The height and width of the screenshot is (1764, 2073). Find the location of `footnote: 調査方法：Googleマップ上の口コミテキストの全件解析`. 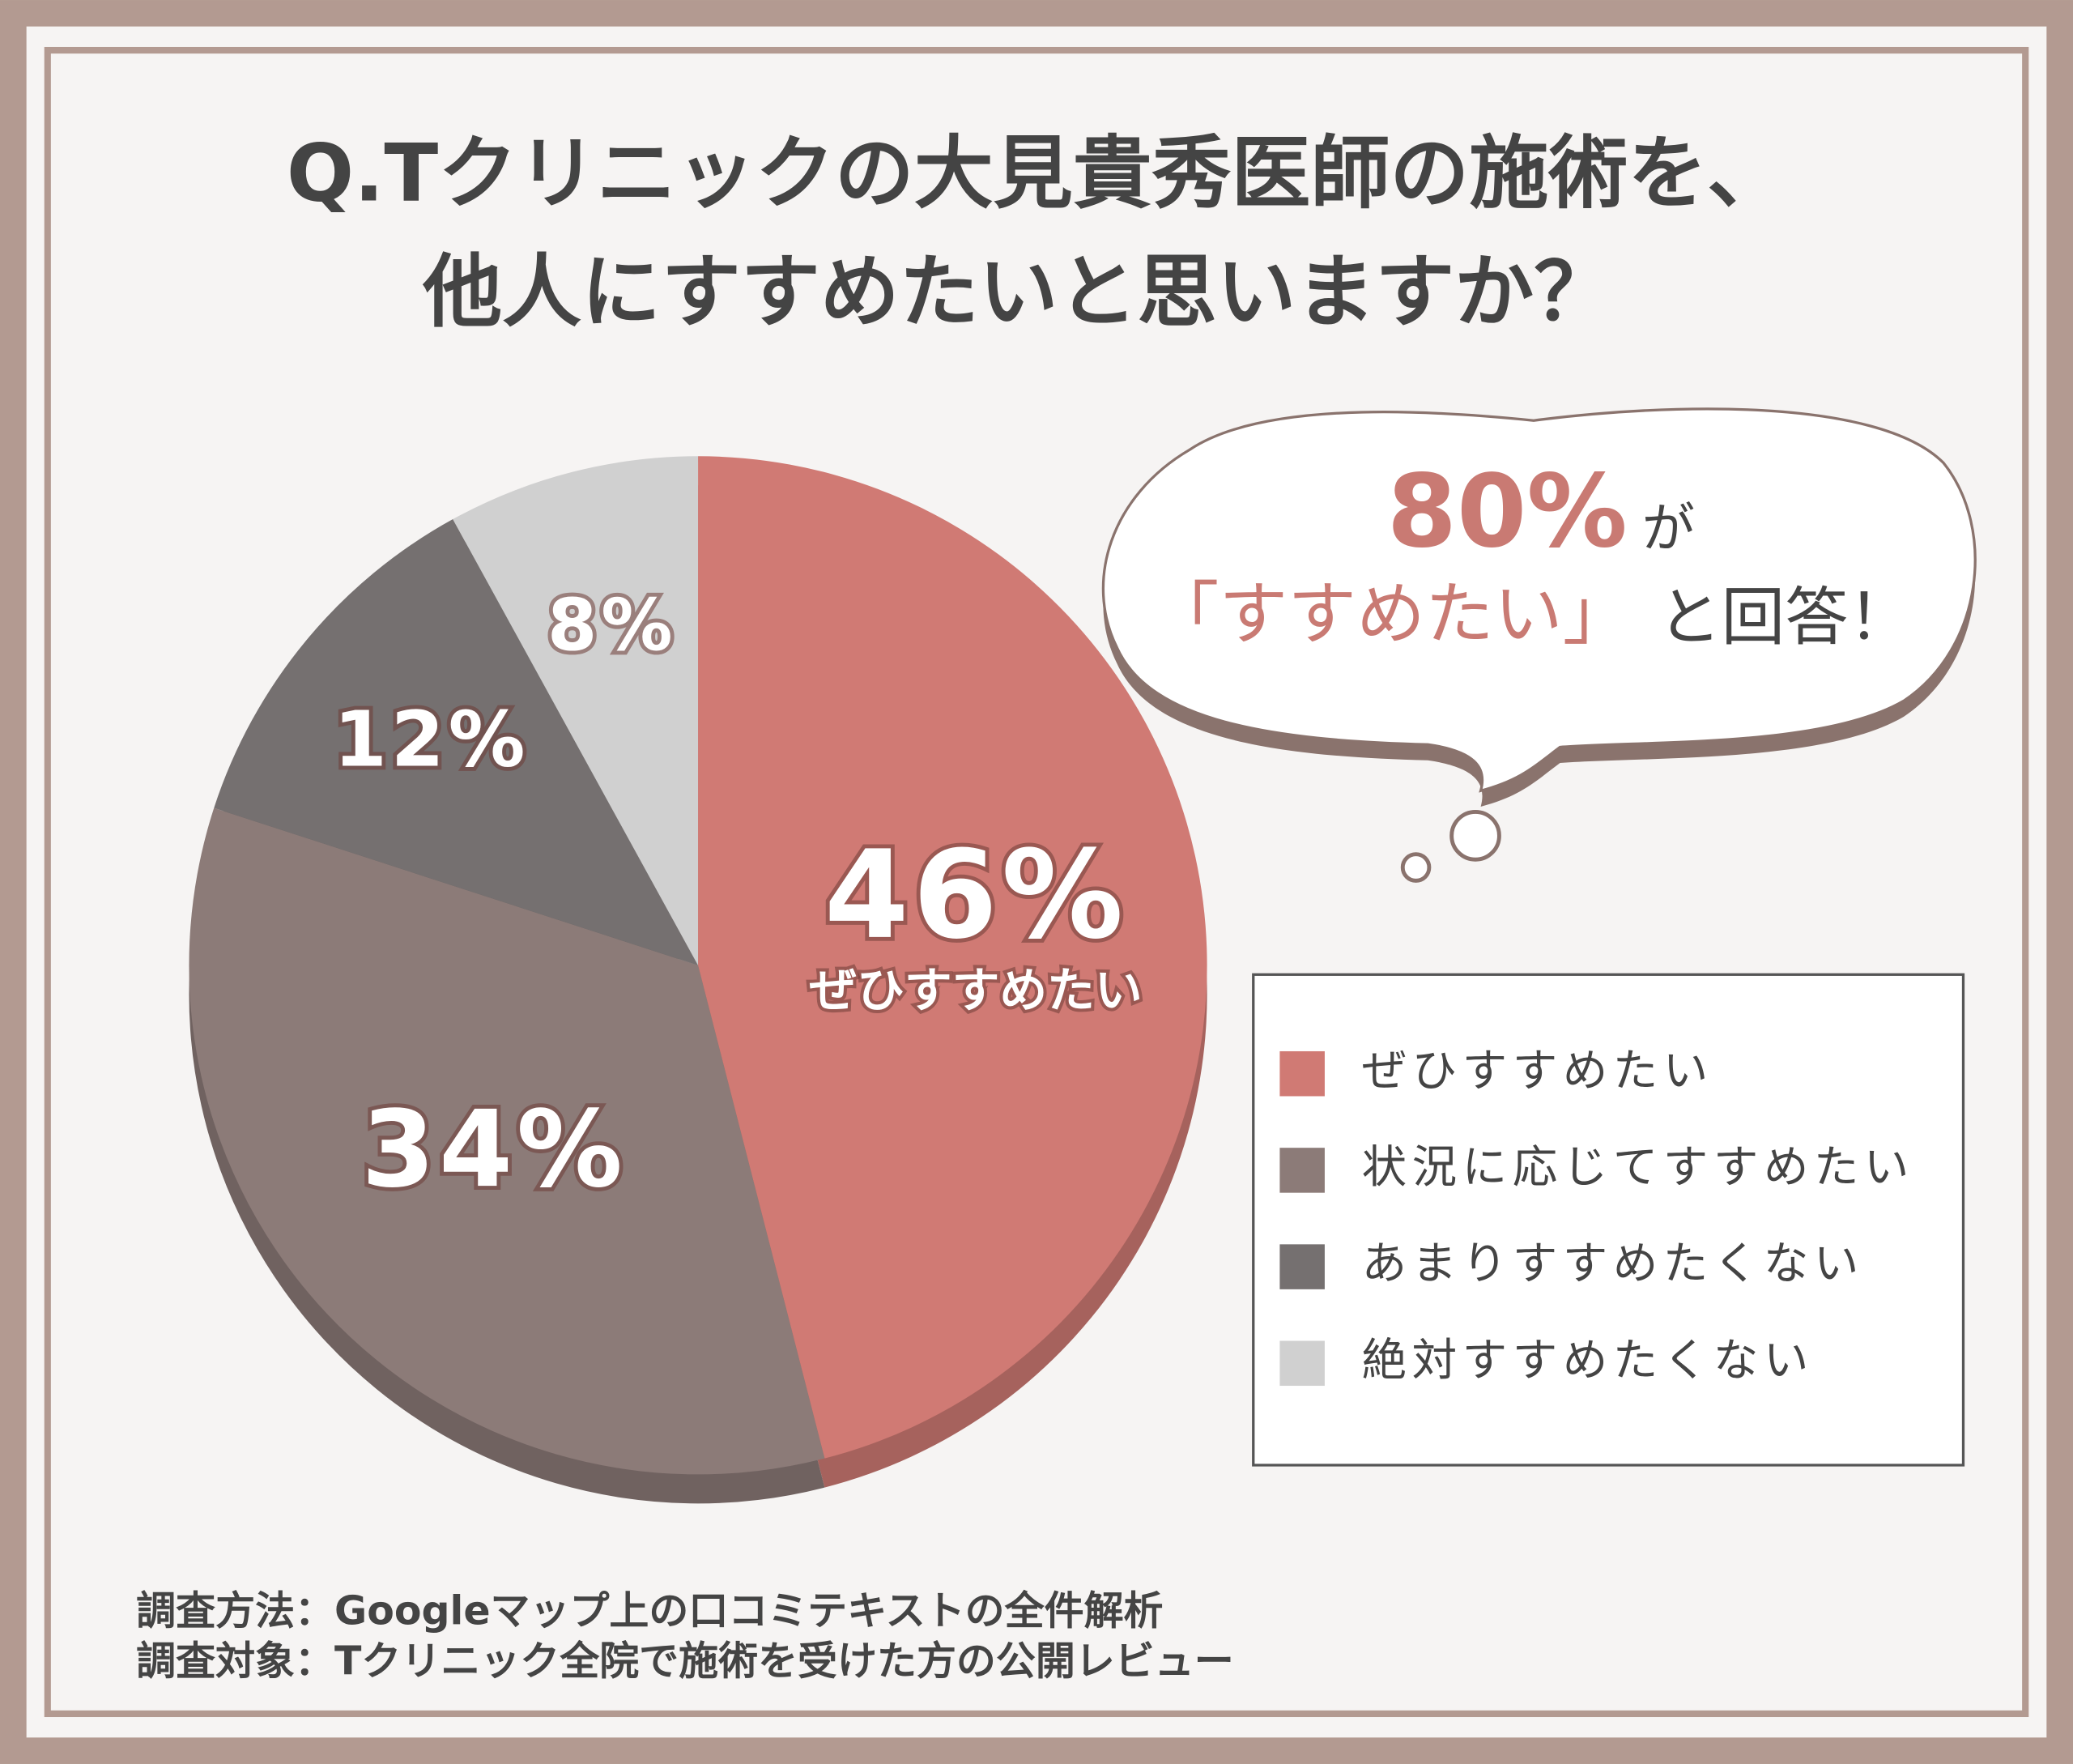

footnote: 調査方法：Googleマップ上の口コミテキストの全件解析 is located at coordinates (649, 1610).